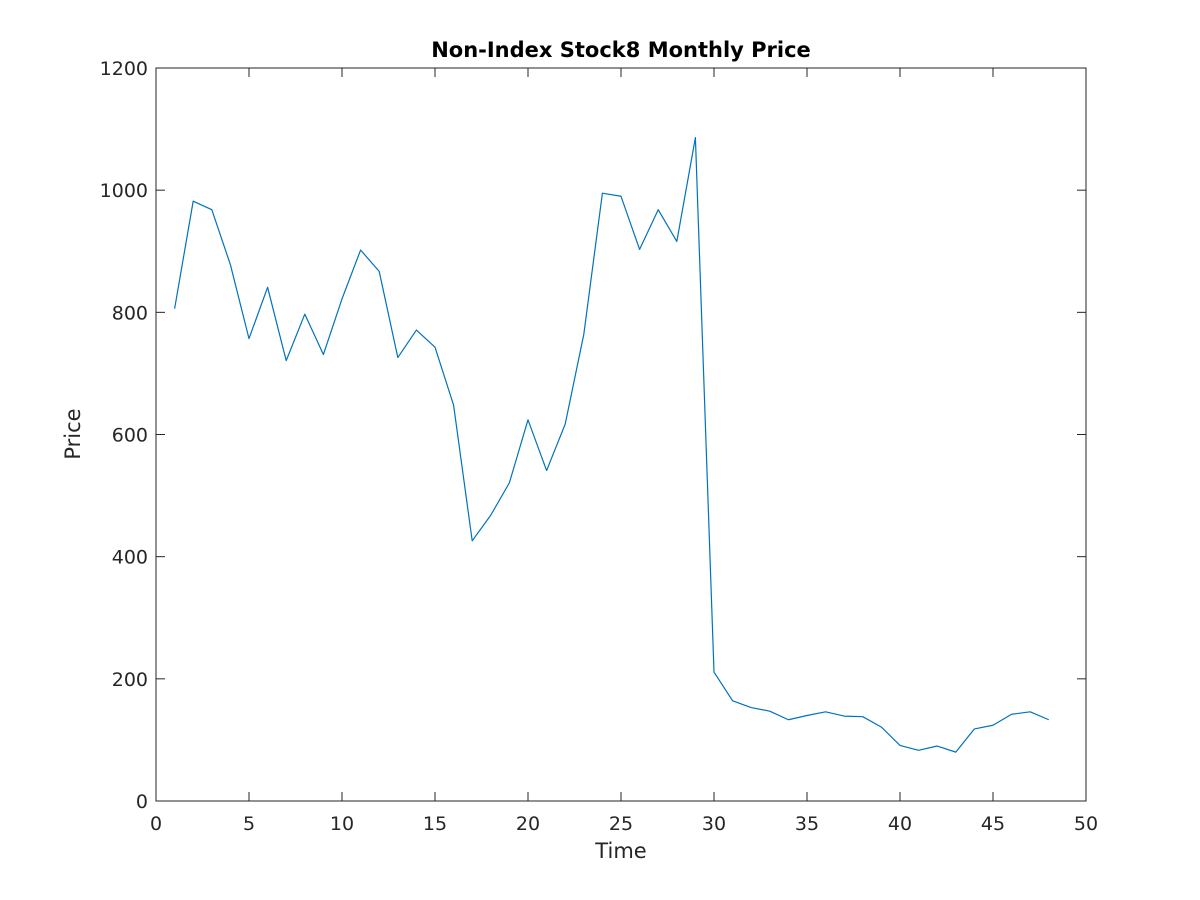 The image size is (1200, 900). Describe the element at coordinates (130, 313) in the screenshot. I see `y-tick-label: 800` at that location.